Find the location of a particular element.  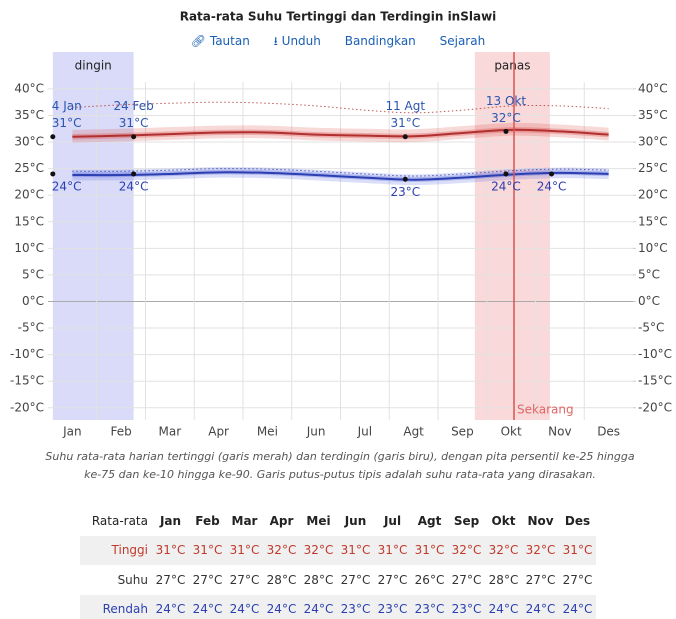

y-tick-label: -10°C is located at coordinates (27, 354).